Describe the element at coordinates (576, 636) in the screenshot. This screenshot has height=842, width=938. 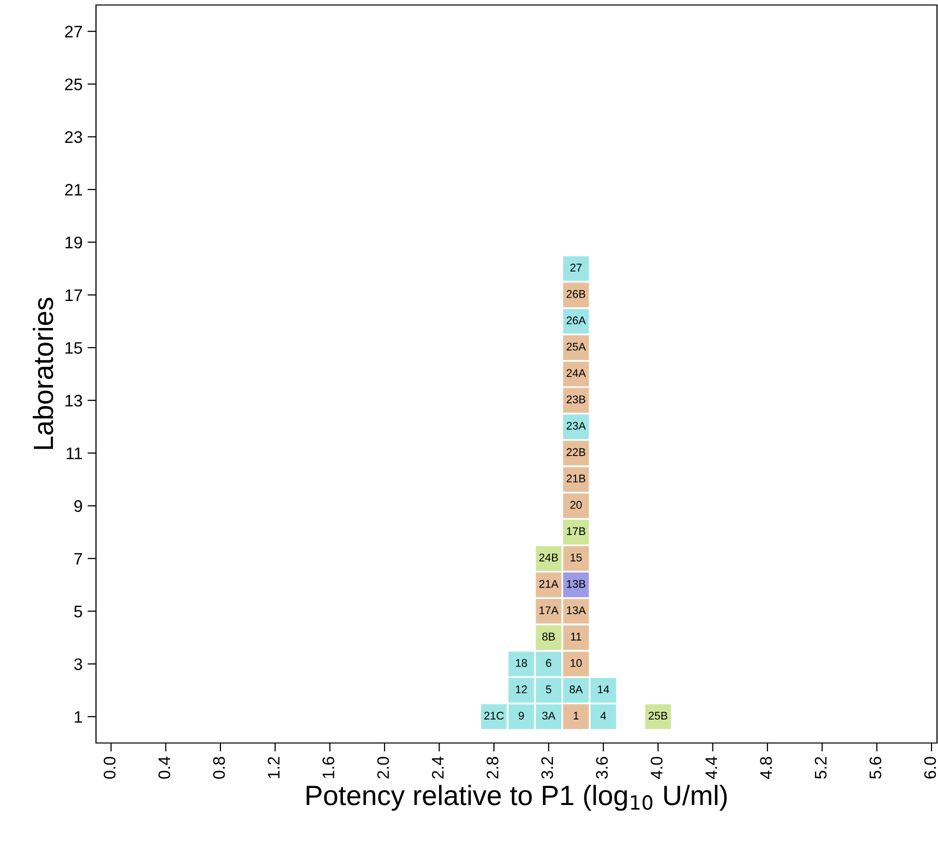
I see `annotation: 11` at that location.